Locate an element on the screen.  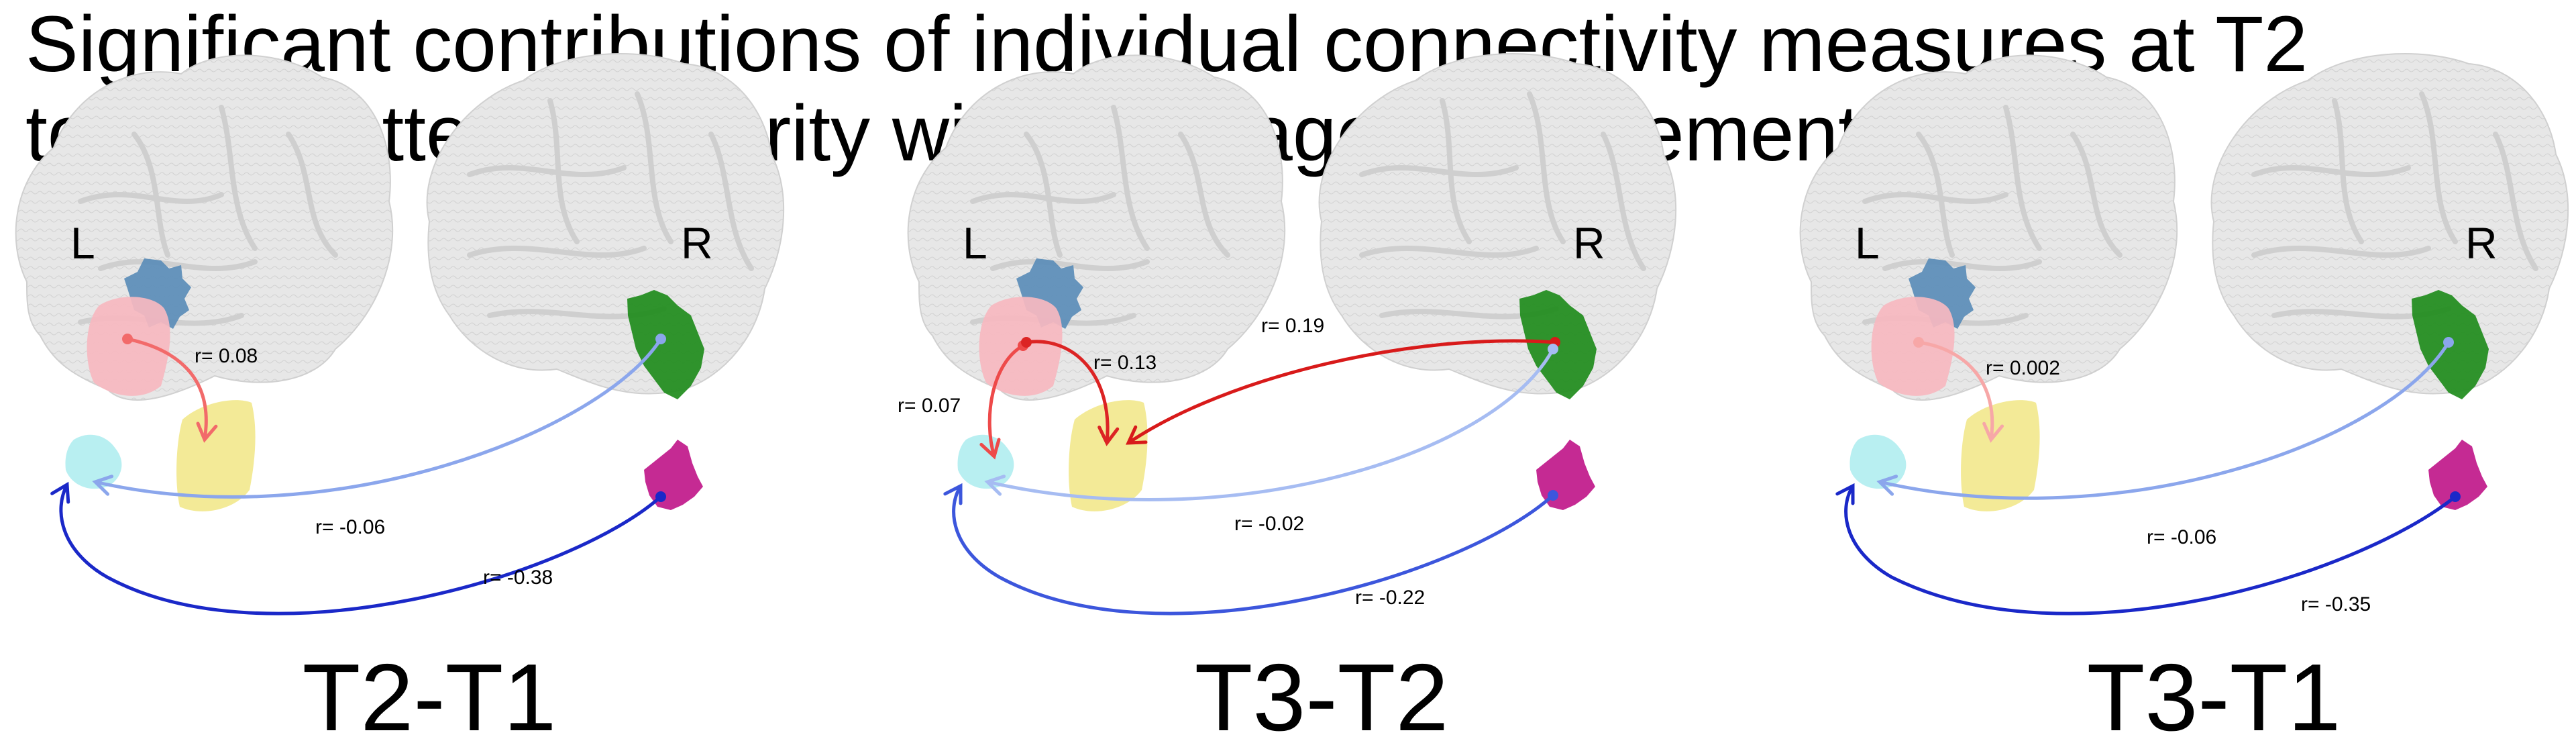
connection: r= 0.13 is located at coordinates (1089, 391).